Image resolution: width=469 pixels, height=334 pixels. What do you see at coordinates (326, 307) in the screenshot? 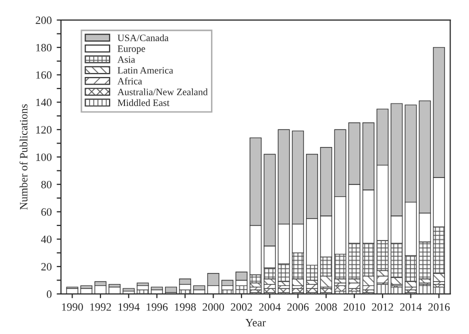
I see `x-tick-label: 2008` at bounding box center [326, 307].